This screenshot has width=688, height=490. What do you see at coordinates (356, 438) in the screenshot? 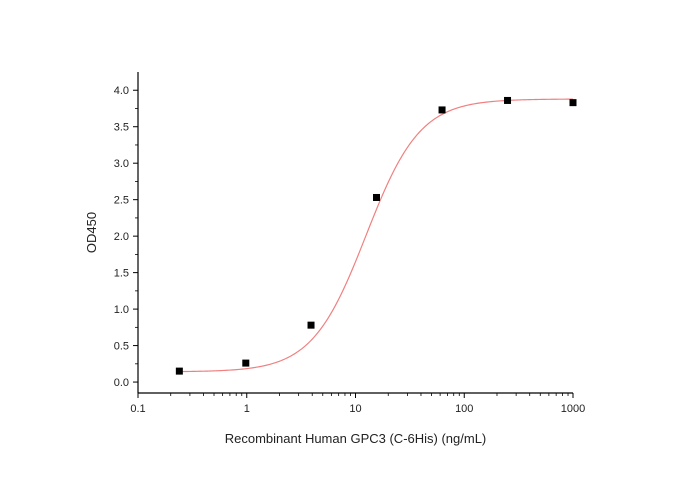
I see `x-axis-title: Recombinant Human GPC3 (C-6His) (ng/mL)` at bounding box center [356, 438].